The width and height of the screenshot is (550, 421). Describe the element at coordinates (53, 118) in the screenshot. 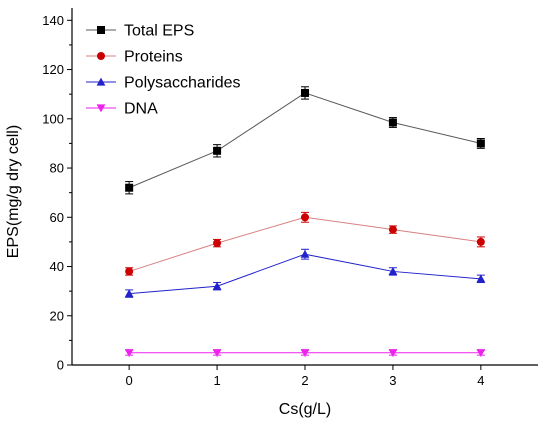

I see `y-tick-label: 100` at that location.